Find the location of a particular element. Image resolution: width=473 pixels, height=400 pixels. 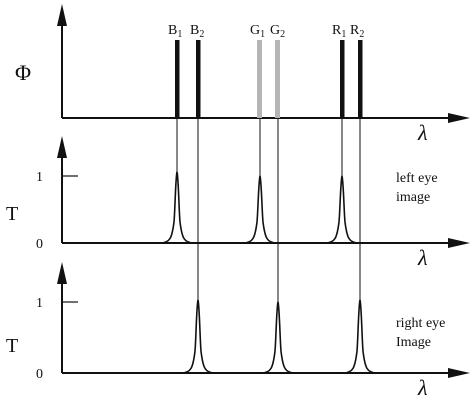

right-tick-one-label: 1 is located at coordinates (39, 303).